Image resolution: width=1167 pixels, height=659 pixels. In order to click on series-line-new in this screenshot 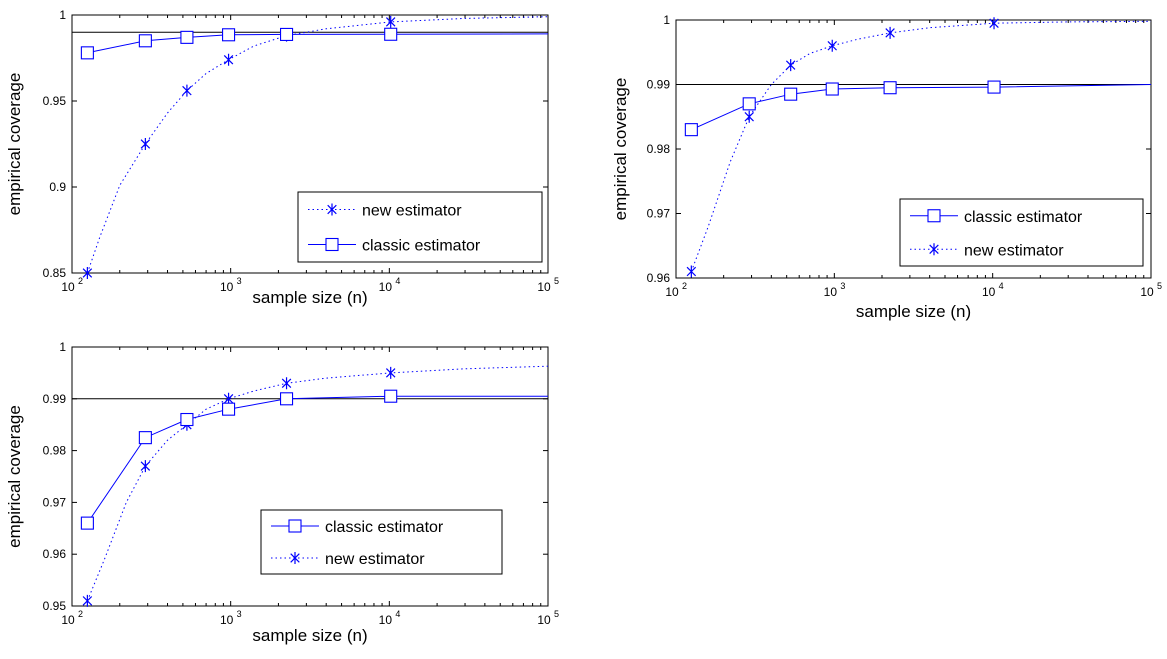, I will do `click(317, 483)`.